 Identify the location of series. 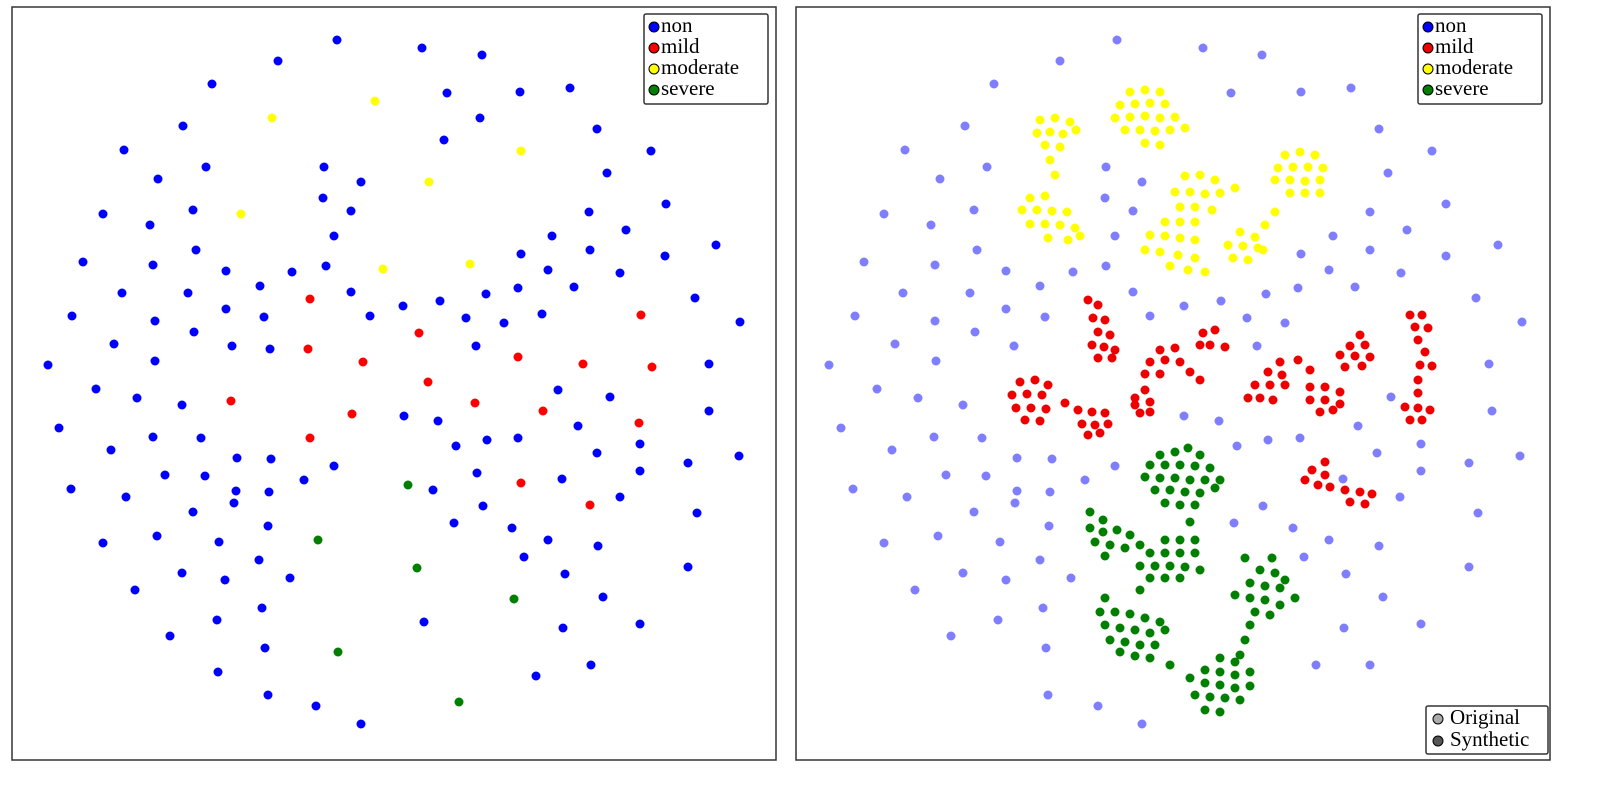
(381, 185).